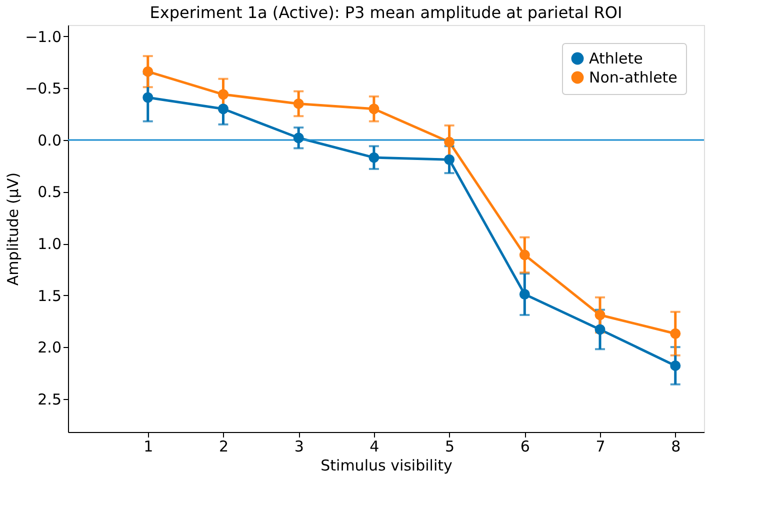  I want to click on y-tick-label: 0.0, so click(50, 140).